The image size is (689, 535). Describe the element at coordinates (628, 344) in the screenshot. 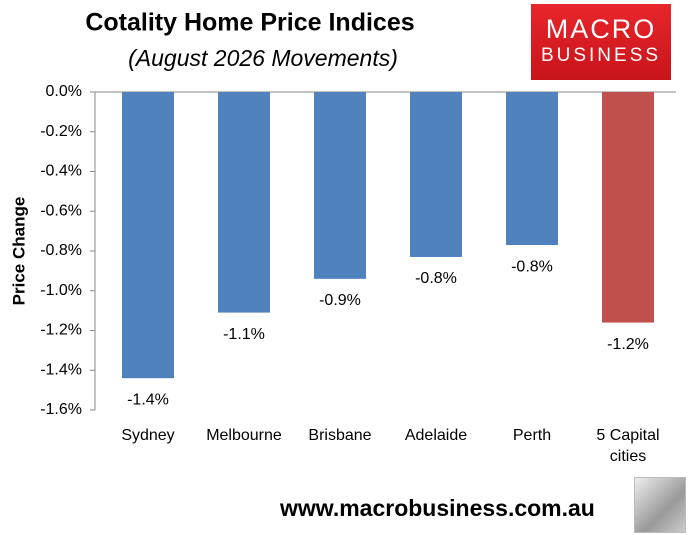

I see `value-label: -1.2%` at that location.